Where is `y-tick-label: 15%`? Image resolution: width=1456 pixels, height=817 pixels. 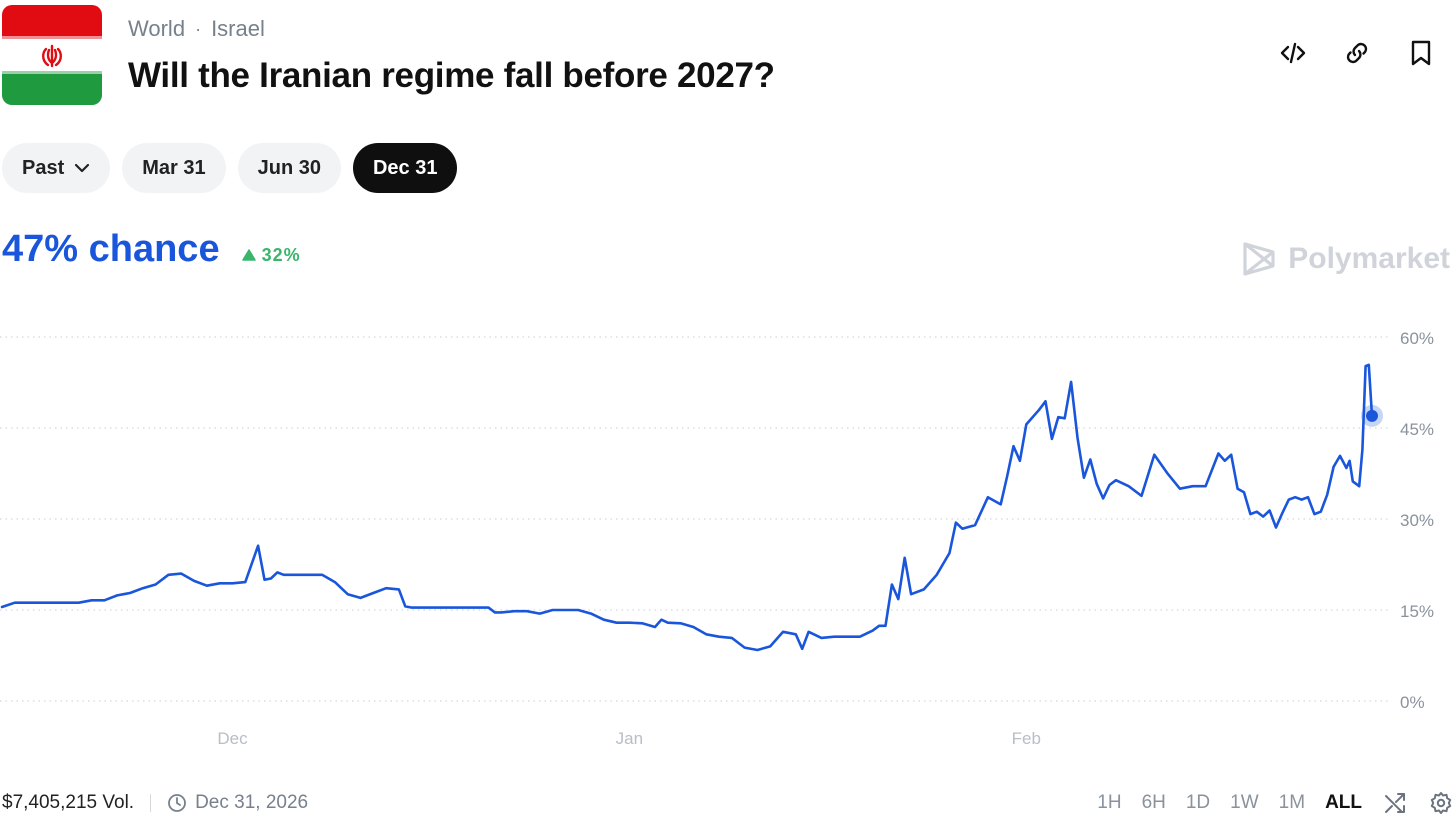 y-tick-label: 15% is located at coordinates (1417, 611).